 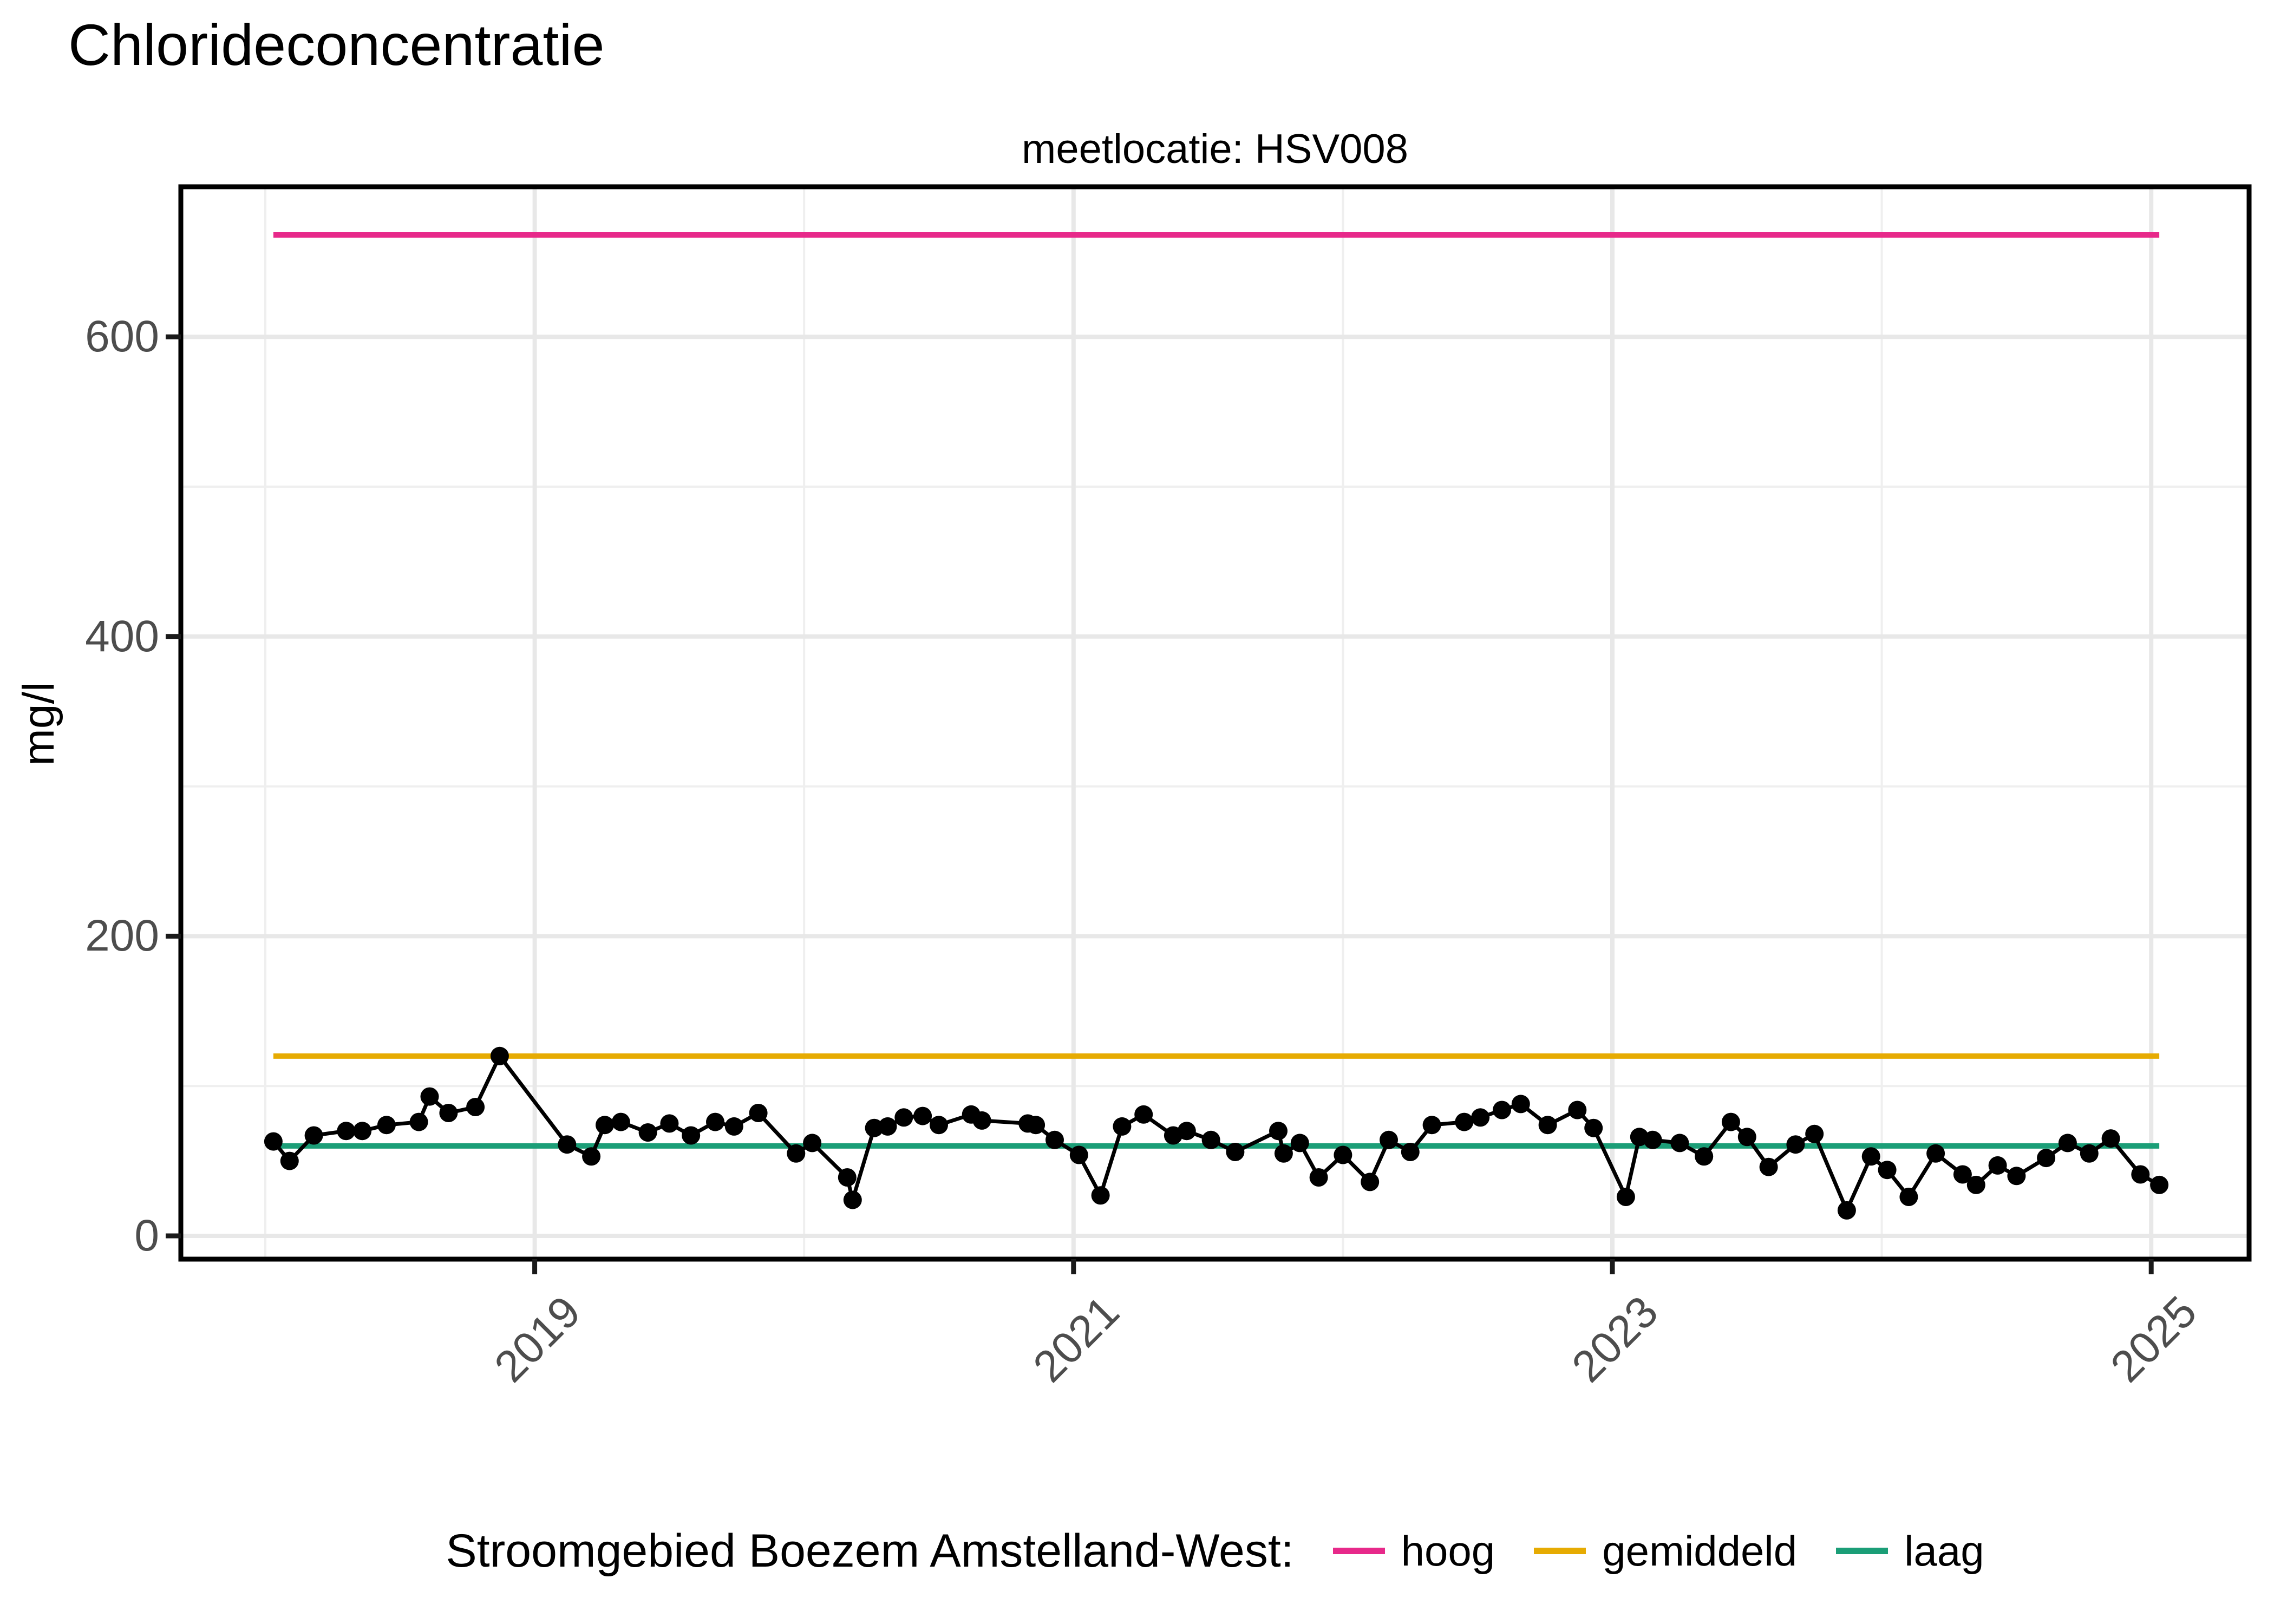 I want to click on legend-key-hoog-line, so click(x=1358, y=1551).